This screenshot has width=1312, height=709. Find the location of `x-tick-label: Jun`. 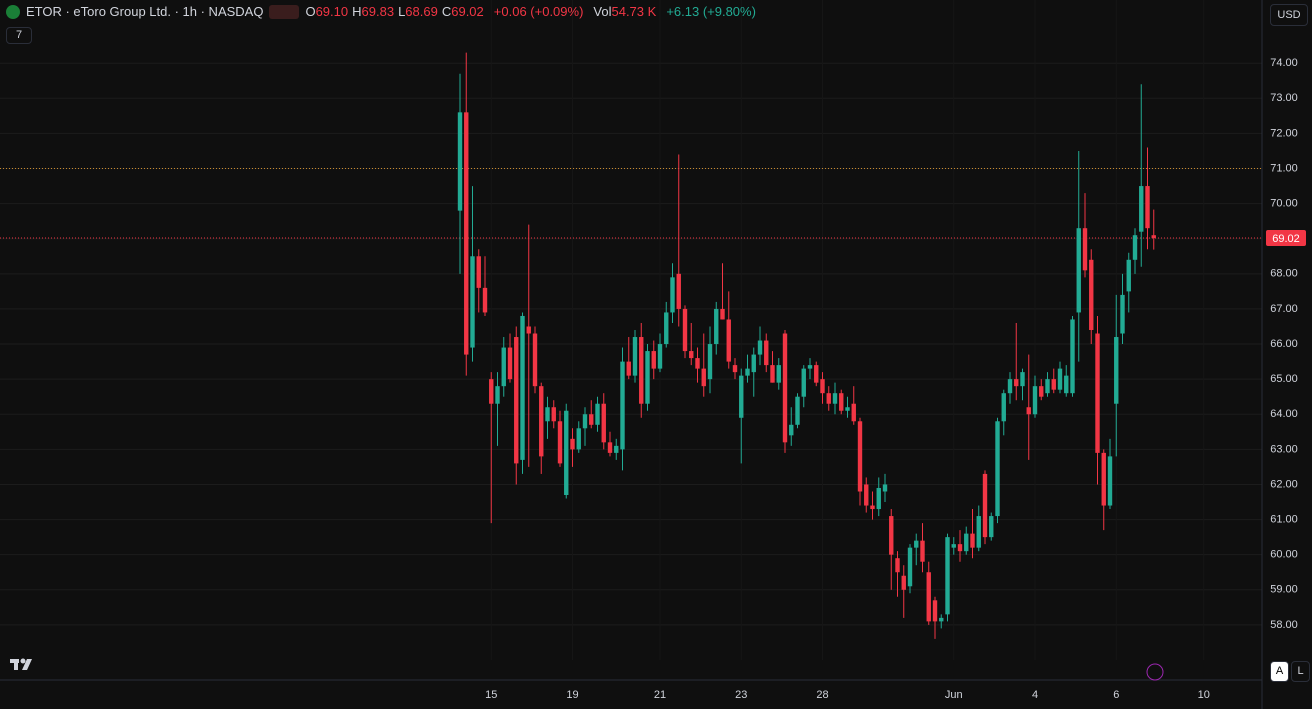

x-tick-label: Jun is located at coordinates (954, 695).